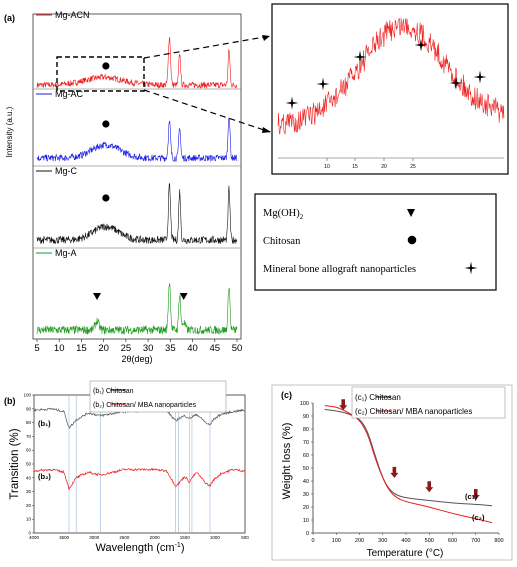  What do you see at coordinates (15, 463) in the screenshot?
I see `panel-b-ylabel: Transition (%)` at bounding box center [15, 463].